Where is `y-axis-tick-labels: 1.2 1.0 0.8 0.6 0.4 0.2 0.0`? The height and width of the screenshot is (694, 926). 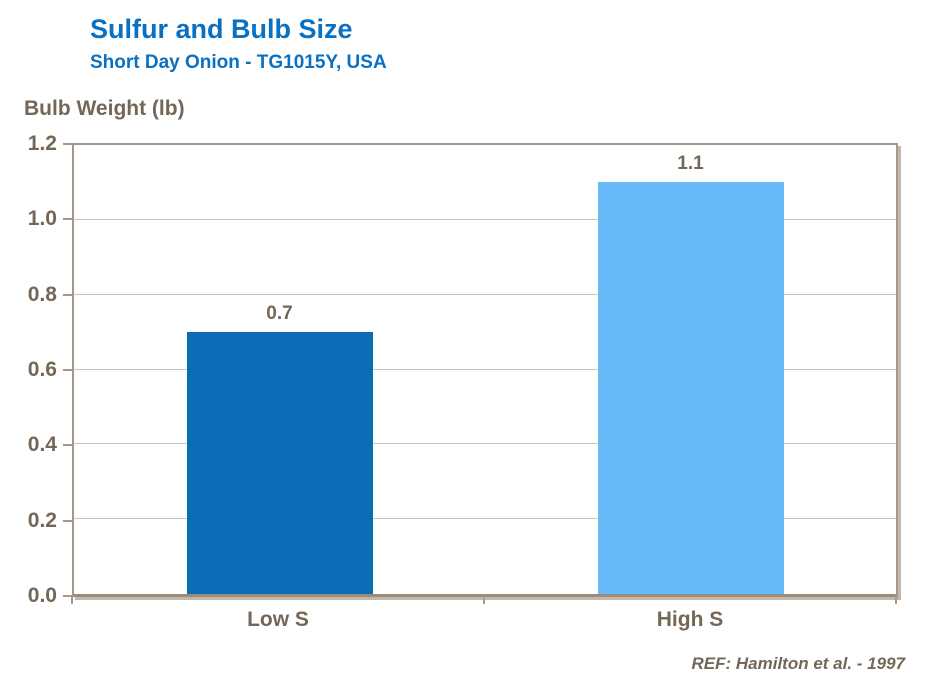
y-axis-tick-labels: 1.2 1.0 0.8 0.6 0.4 0.2 0.0 is located at coordinates (28, 369).